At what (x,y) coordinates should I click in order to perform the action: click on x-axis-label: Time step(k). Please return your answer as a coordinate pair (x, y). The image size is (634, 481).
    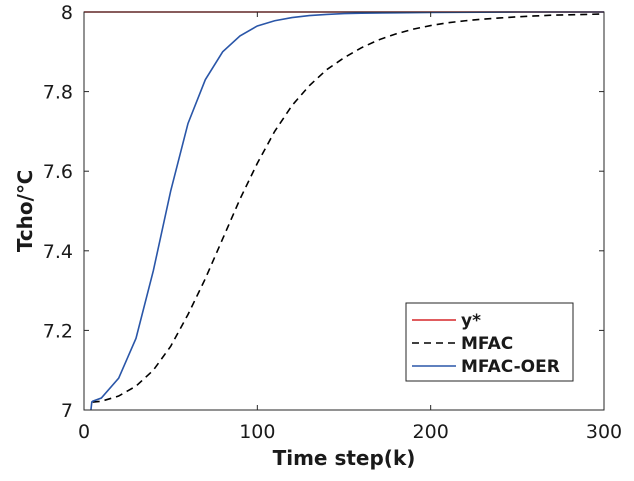
    Looking at the image, I should click on (344, 458).